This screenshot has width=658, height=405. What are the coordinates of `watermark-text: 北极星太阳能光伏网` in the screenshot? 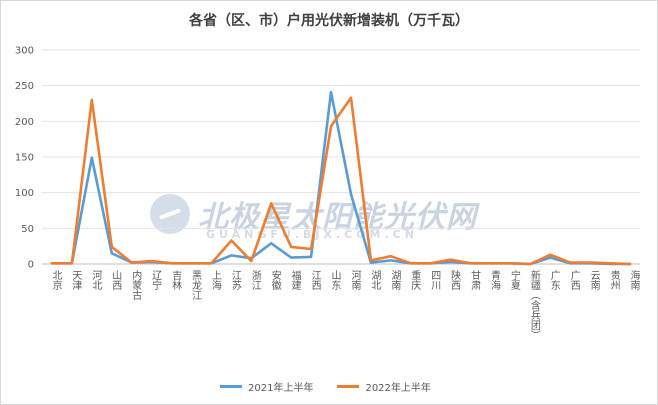 It's located at (337, 217).